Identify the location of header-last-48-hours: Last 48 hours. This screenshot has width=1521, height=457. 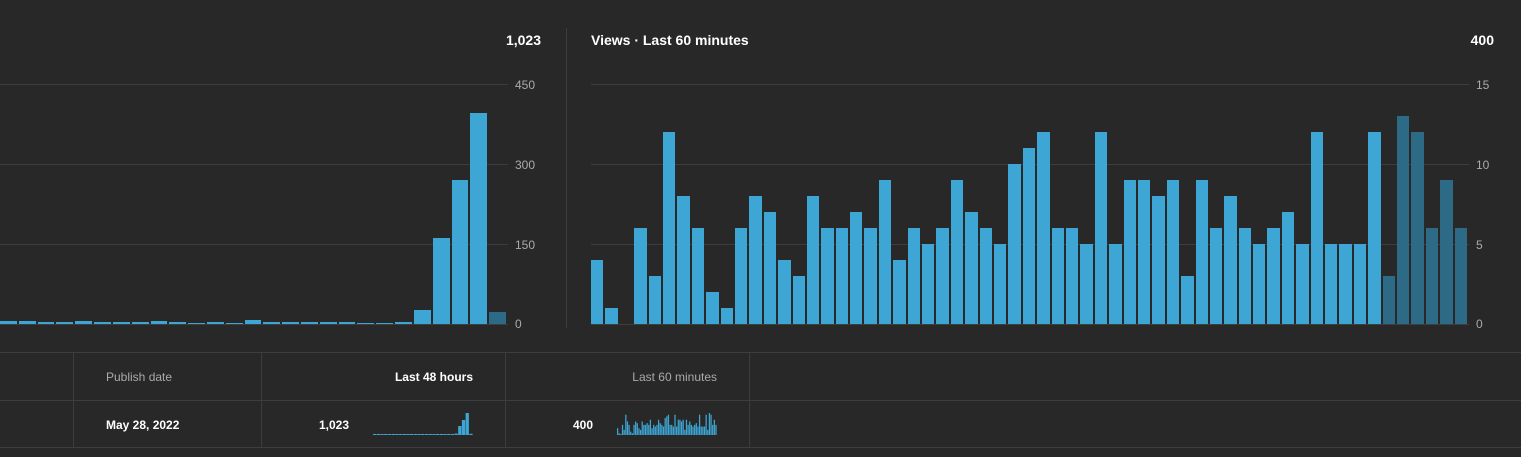
(433, 377).